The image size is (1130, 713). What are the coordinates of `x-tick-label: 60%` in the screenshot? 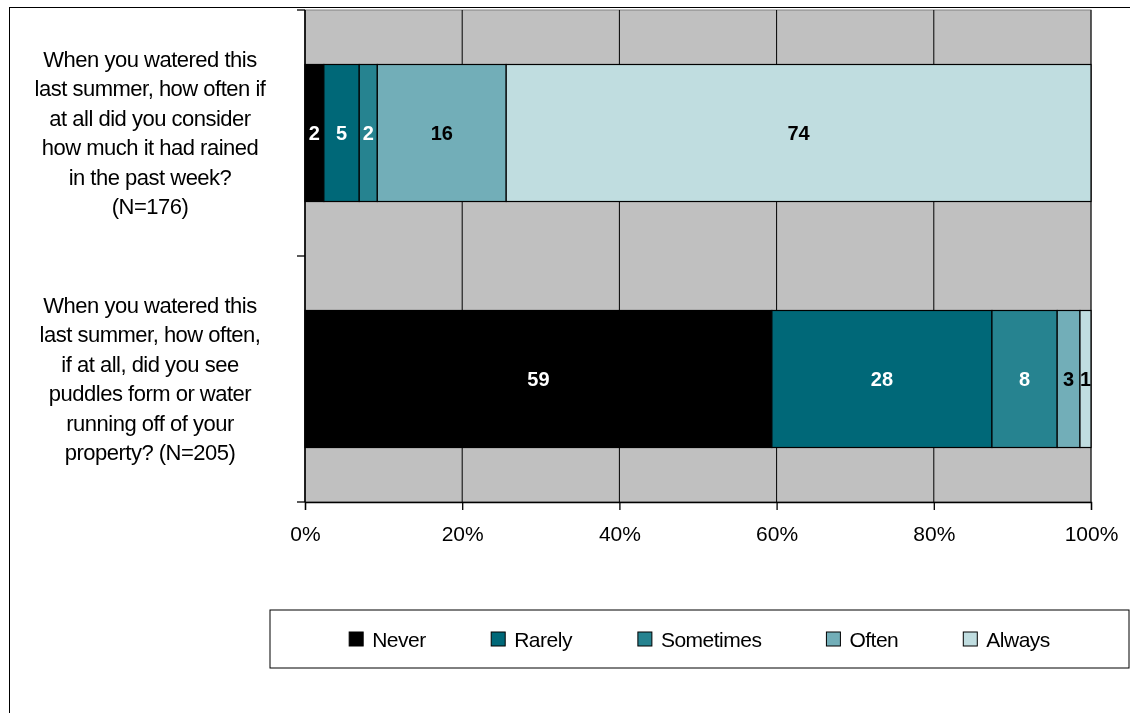 It's located at (777, 533).